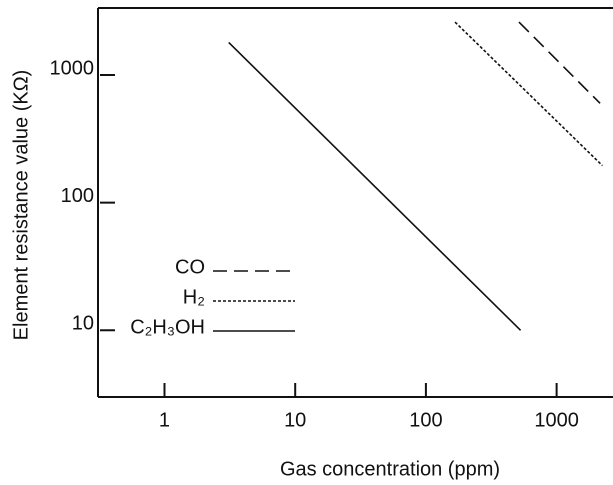 Image resolution: width=613 pixels, height=485 pixels. Describe the element at coordinates (72, 68) in the screenshot. I see `y-tick-label: 1000` at that location.